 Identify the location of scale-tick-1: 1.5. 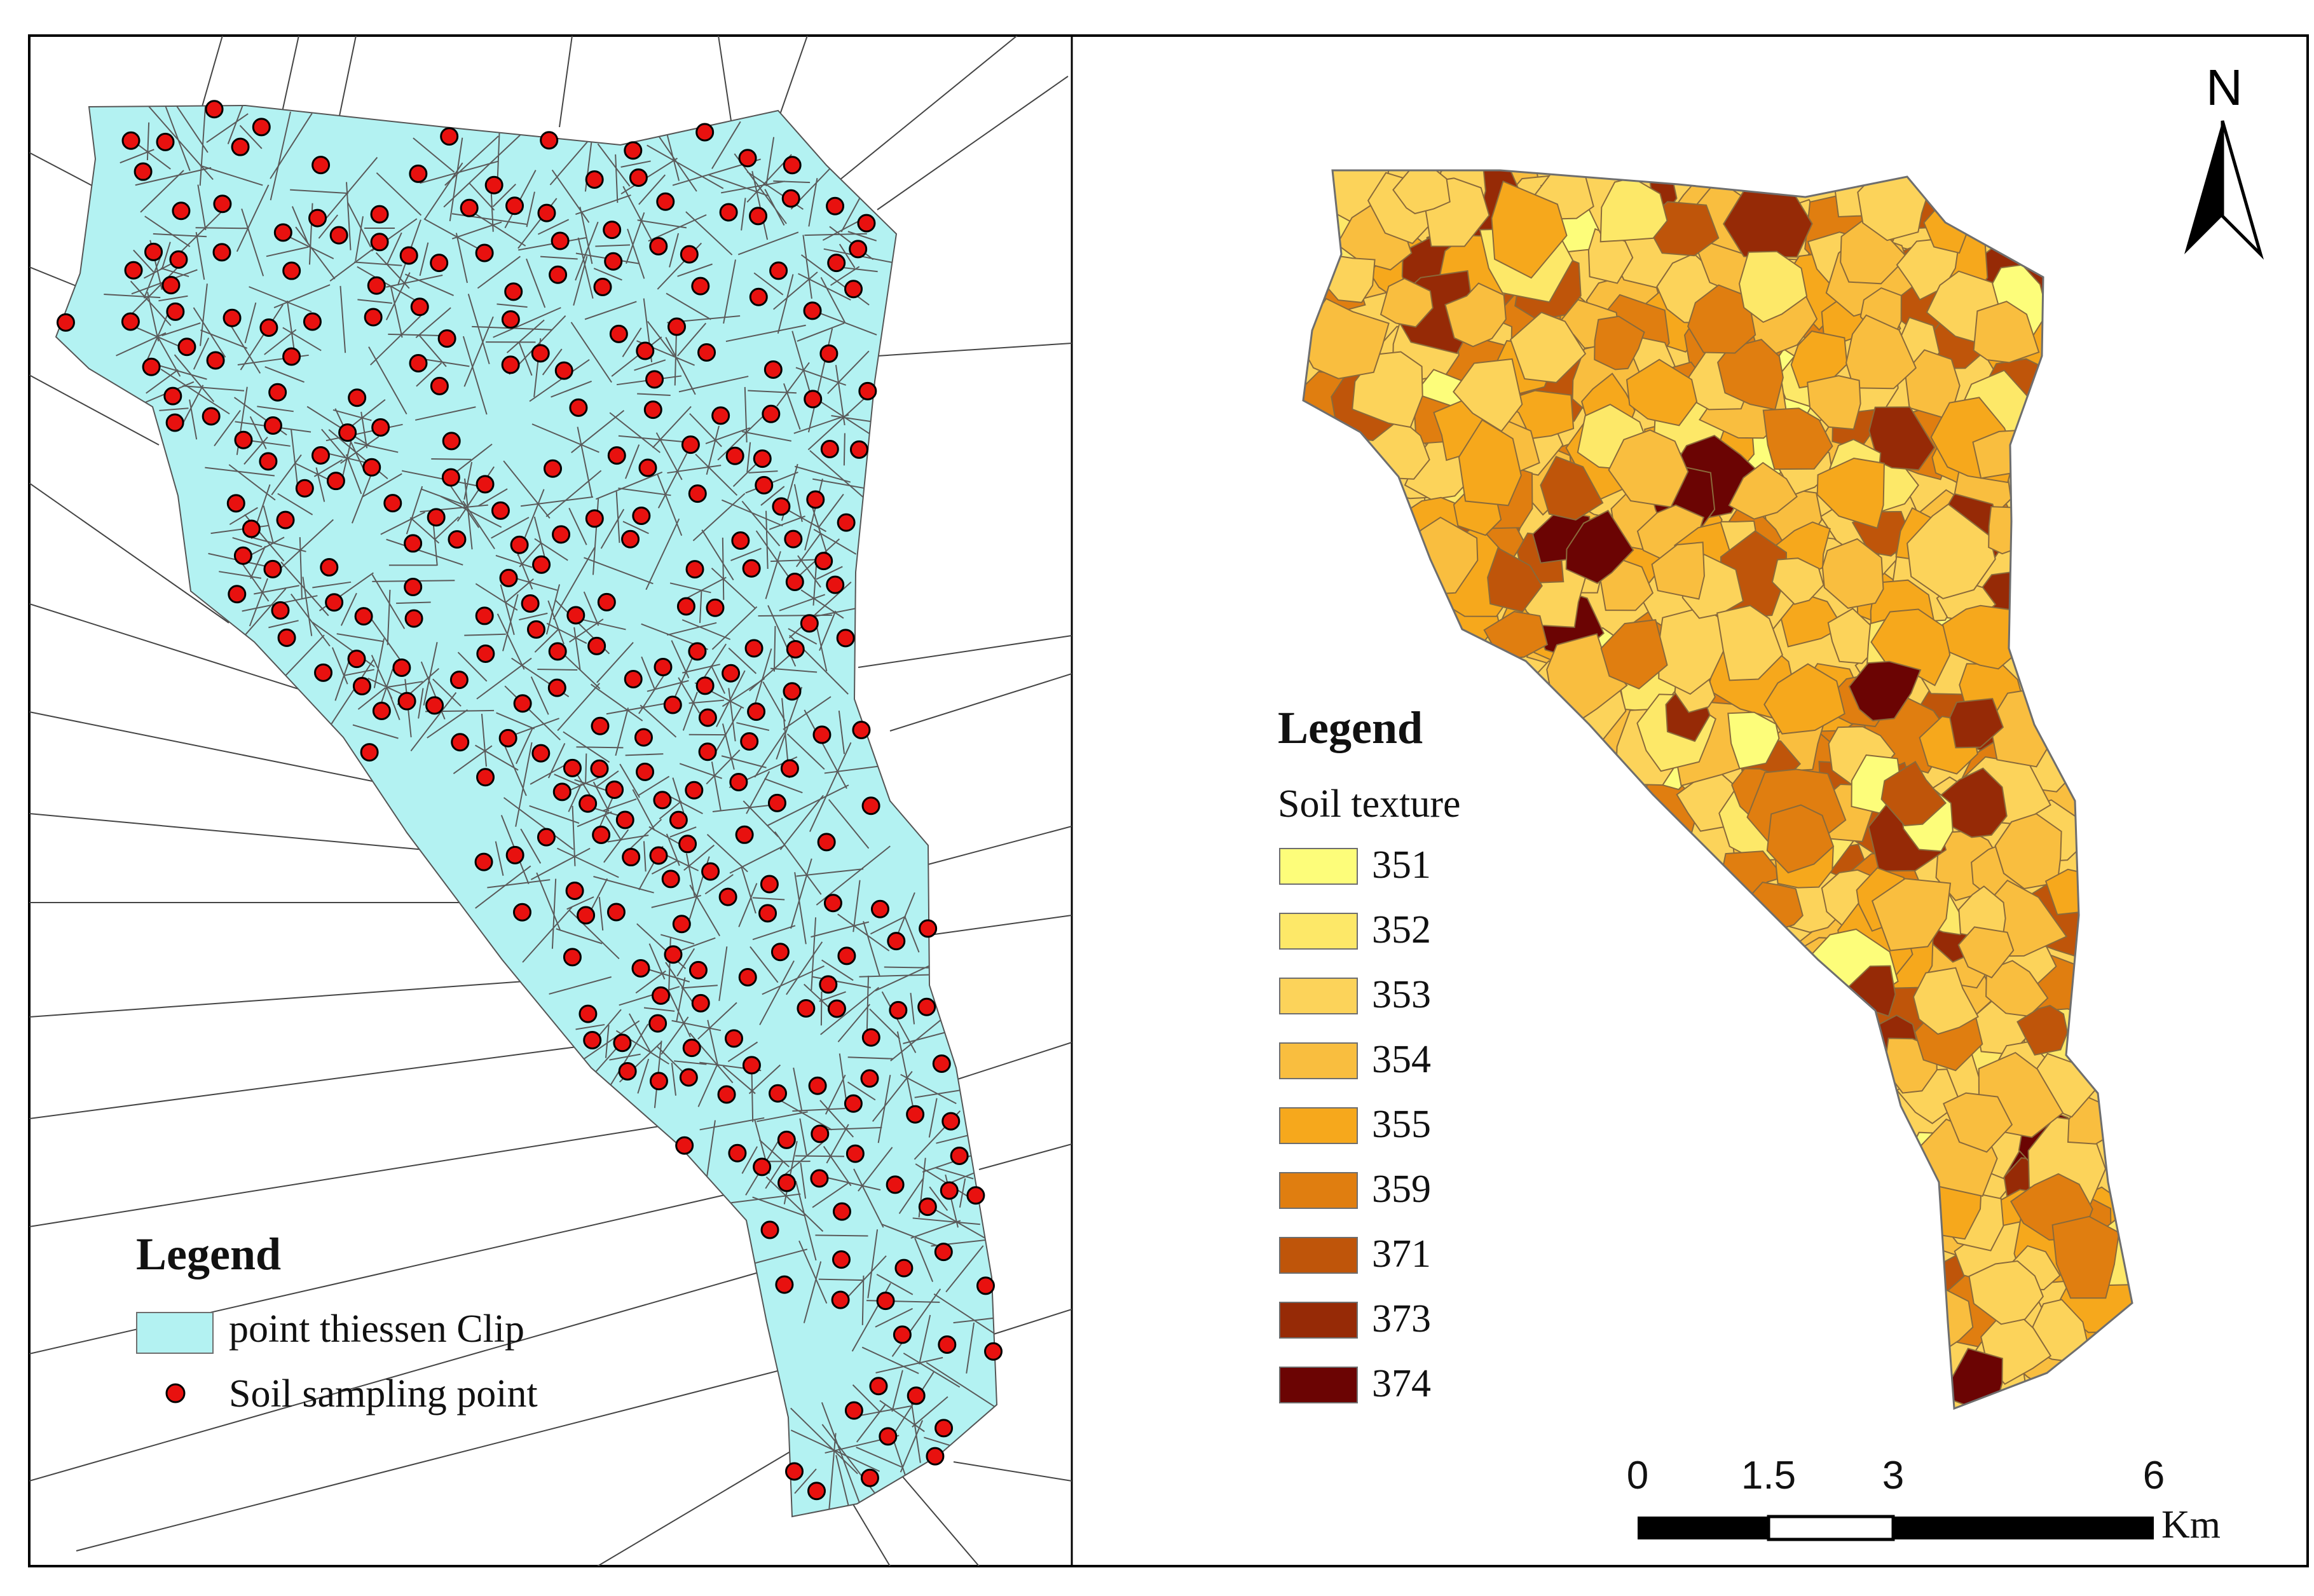
(1768, 1475).